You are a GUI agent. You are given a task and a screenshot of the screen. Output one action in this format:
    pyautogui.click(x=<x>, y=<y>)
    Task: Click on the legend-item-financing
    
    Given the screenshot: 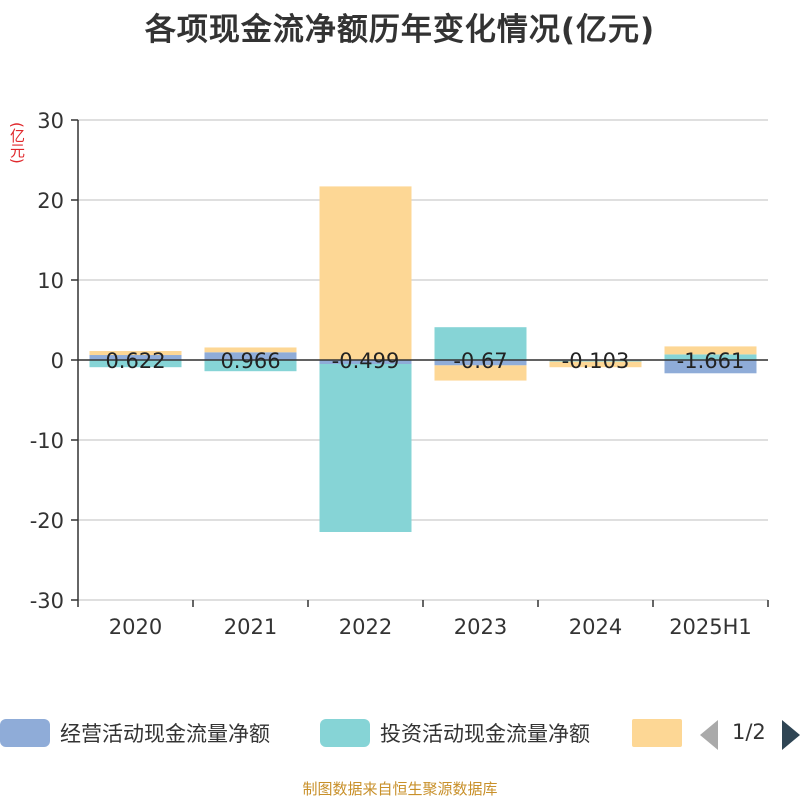 What is the action you would take?
    pyautogui.click(x=662, y=733)
    